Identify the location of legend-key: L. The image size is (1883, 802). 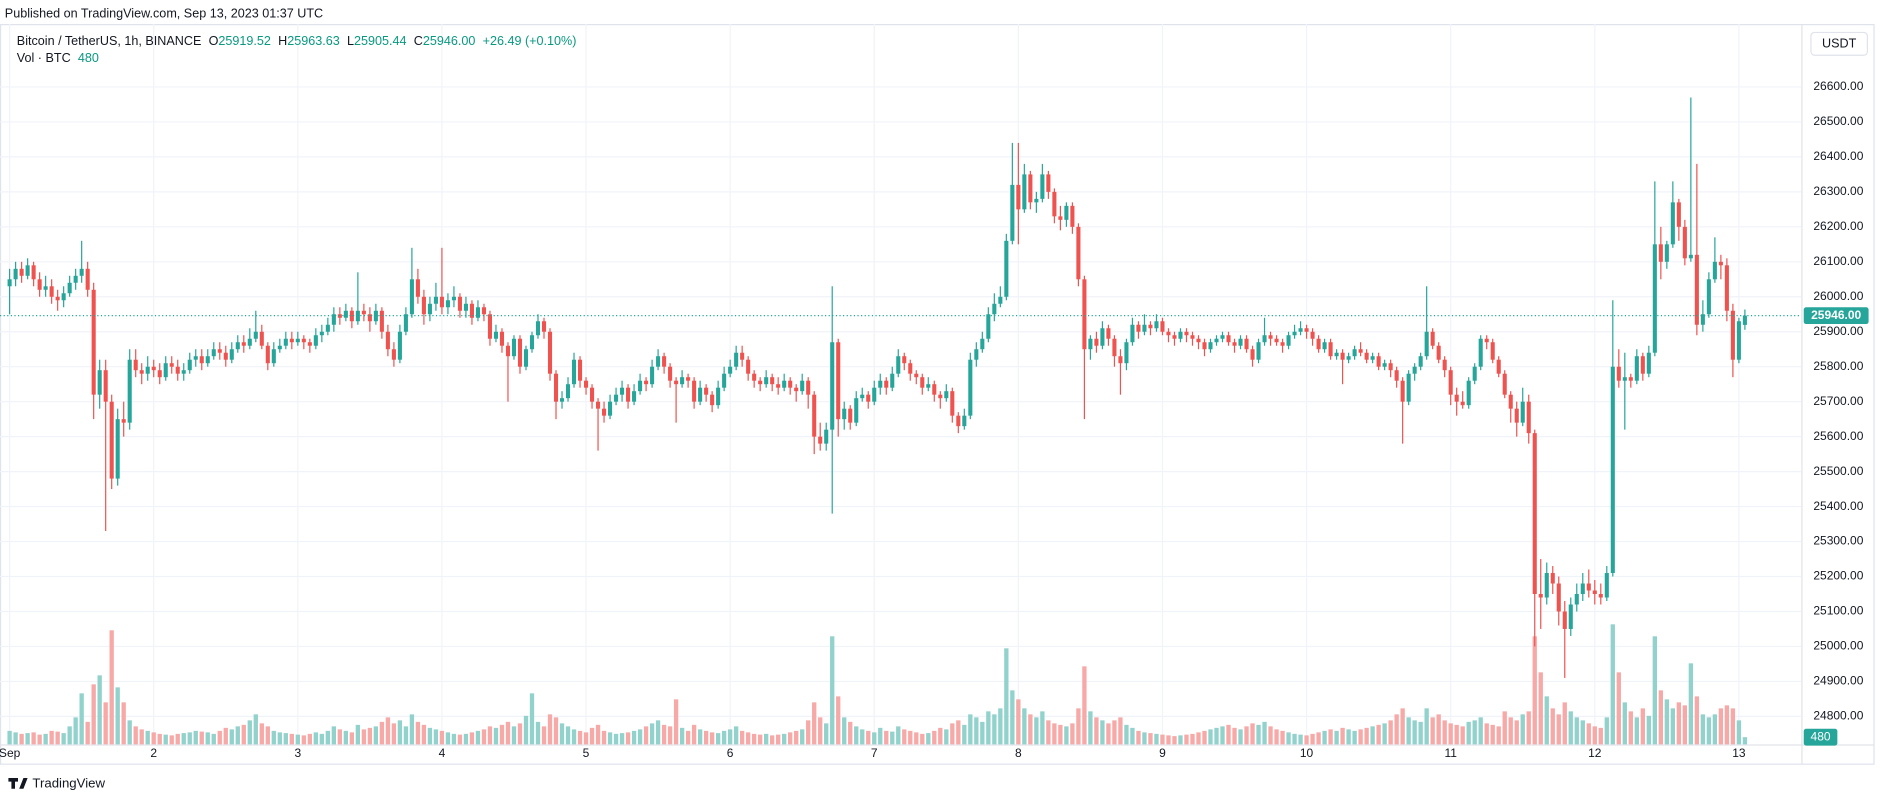
(350, 41).